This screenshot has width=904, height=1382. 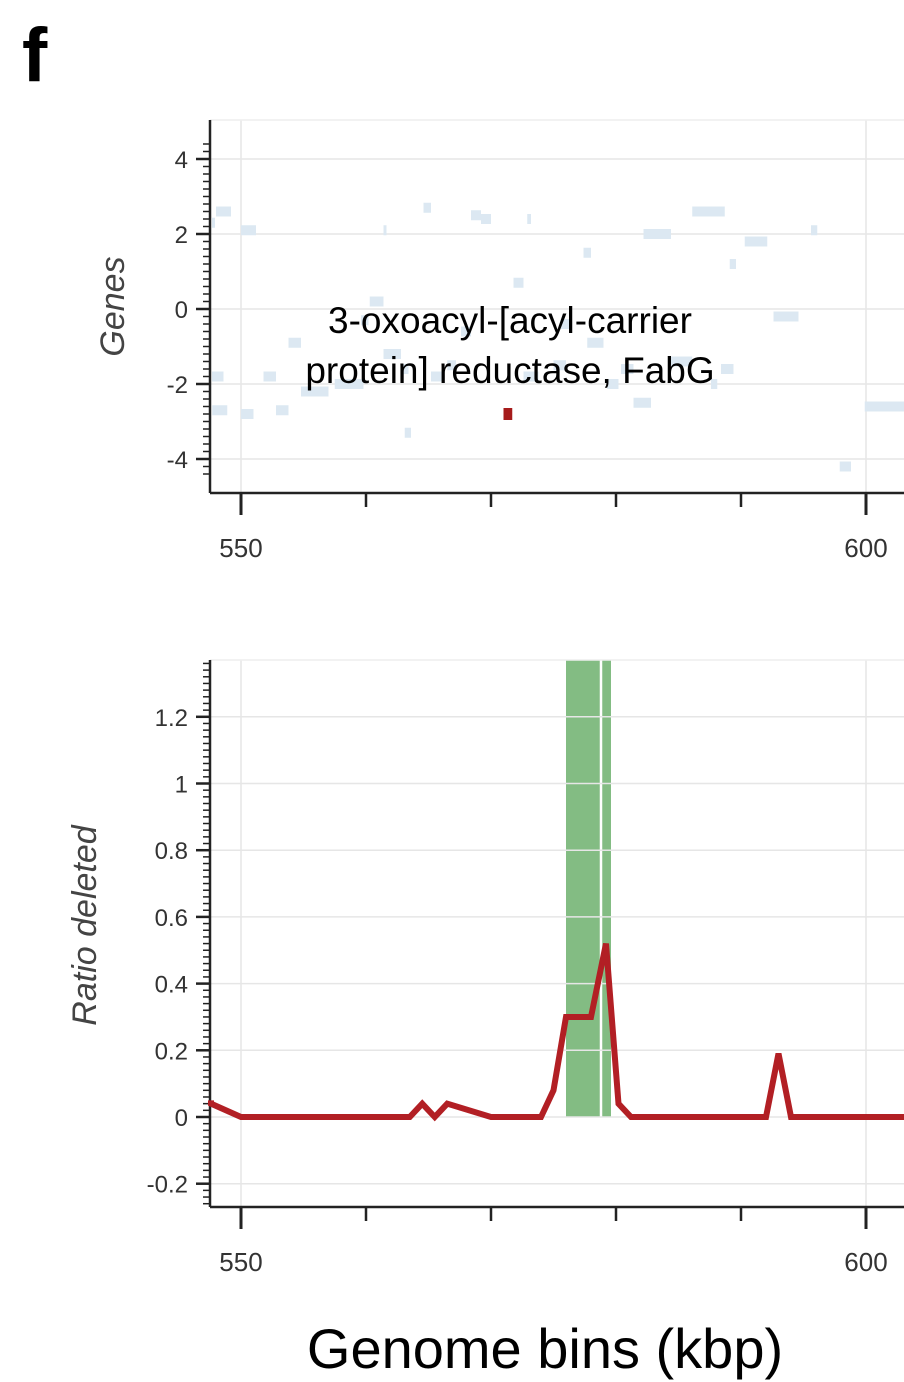 What do you see at coordinates (171, 918) in the screenshot?
I see `y-tick-label: 0.6` at bounding box center [171, 918].